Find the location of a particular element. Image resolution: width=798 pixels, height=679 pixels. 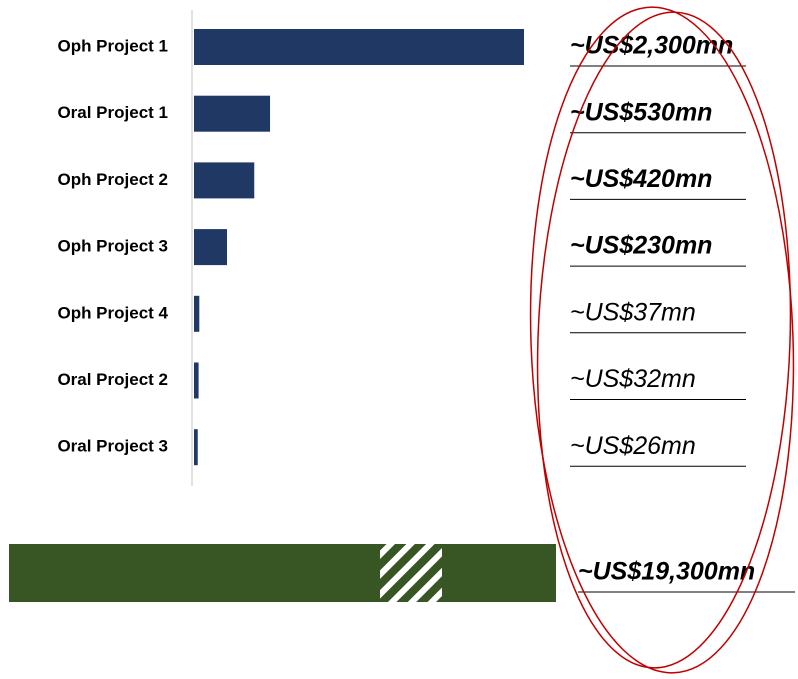

category-label: Oral Project 3 is located at coordinates (112, 446).